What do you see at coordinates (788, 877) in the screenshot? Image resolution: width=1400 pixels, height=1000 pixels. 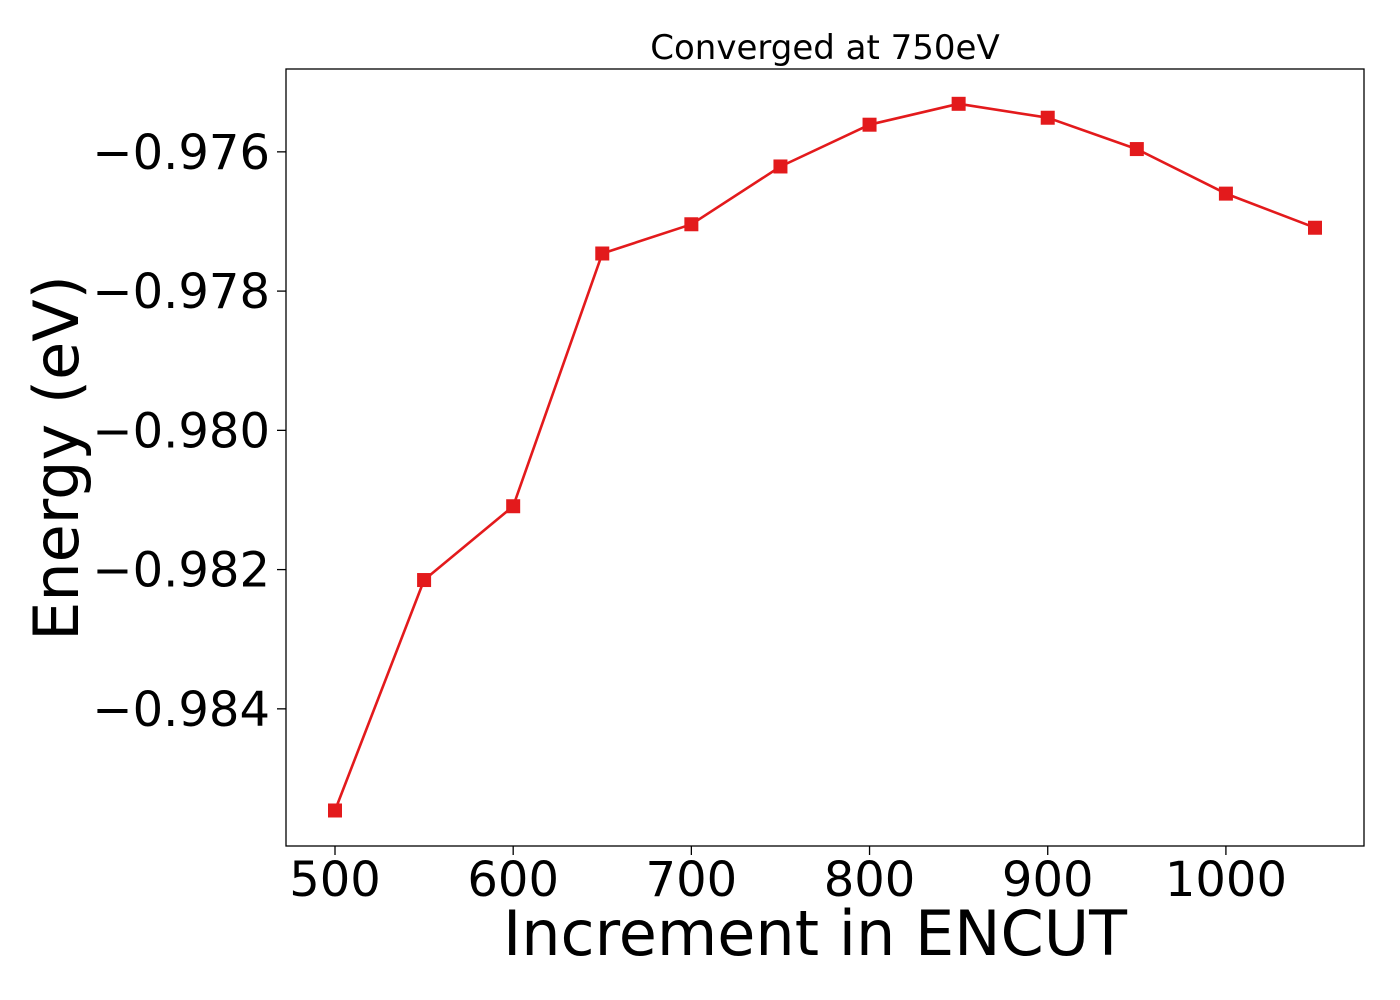 I see `x-axis: 500 600 700 800 900 1000` at bounding box center [788, 877].